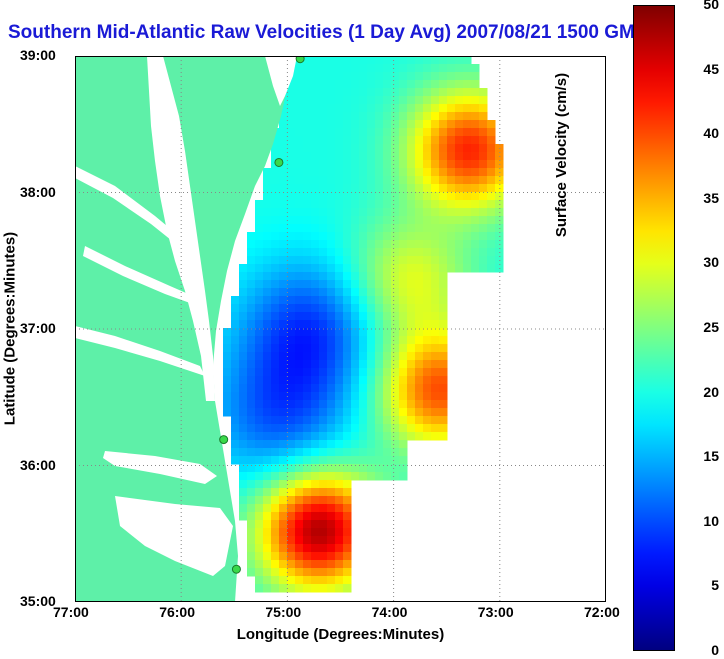 Image resolution: width=724 pixels, height=659 pixels. I want to click on colorbar-tick: 0, so click(715, 650).